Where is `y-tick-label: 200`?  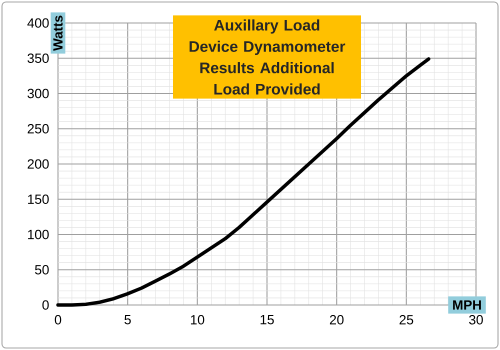 y-tick-label: 200 is located at coordinates (38, 164).